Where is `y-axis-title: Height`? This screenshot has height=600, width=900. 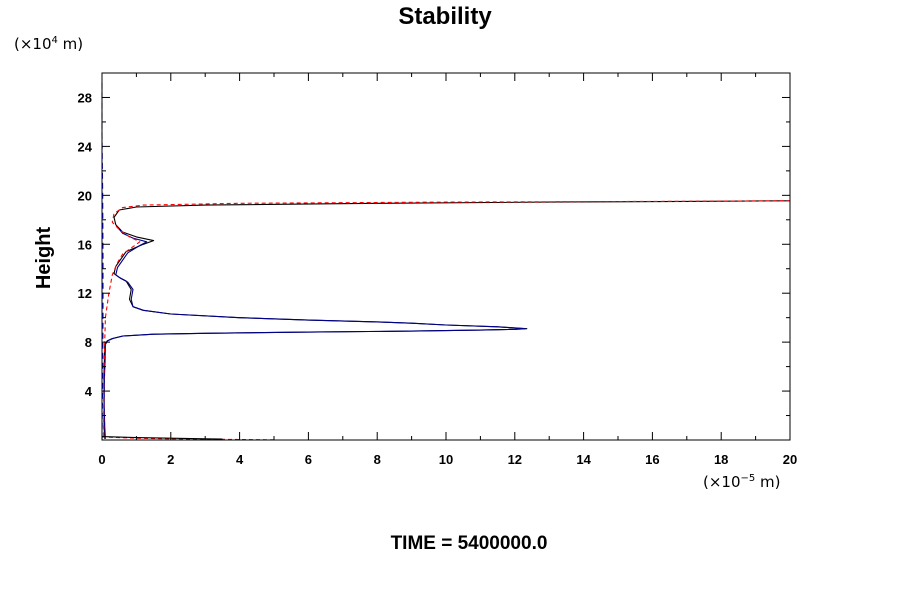
y-axis-title: Height is located at coordinates (44, 258).